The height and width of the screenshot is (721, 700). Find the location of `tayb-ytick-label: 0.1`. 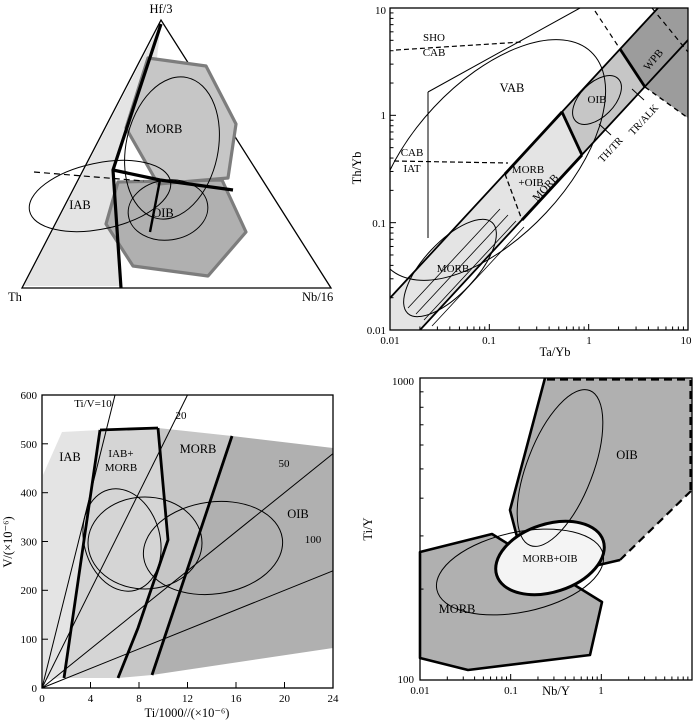

tayb-ytick-label: 0.1 is located at coordinates (379, 224).